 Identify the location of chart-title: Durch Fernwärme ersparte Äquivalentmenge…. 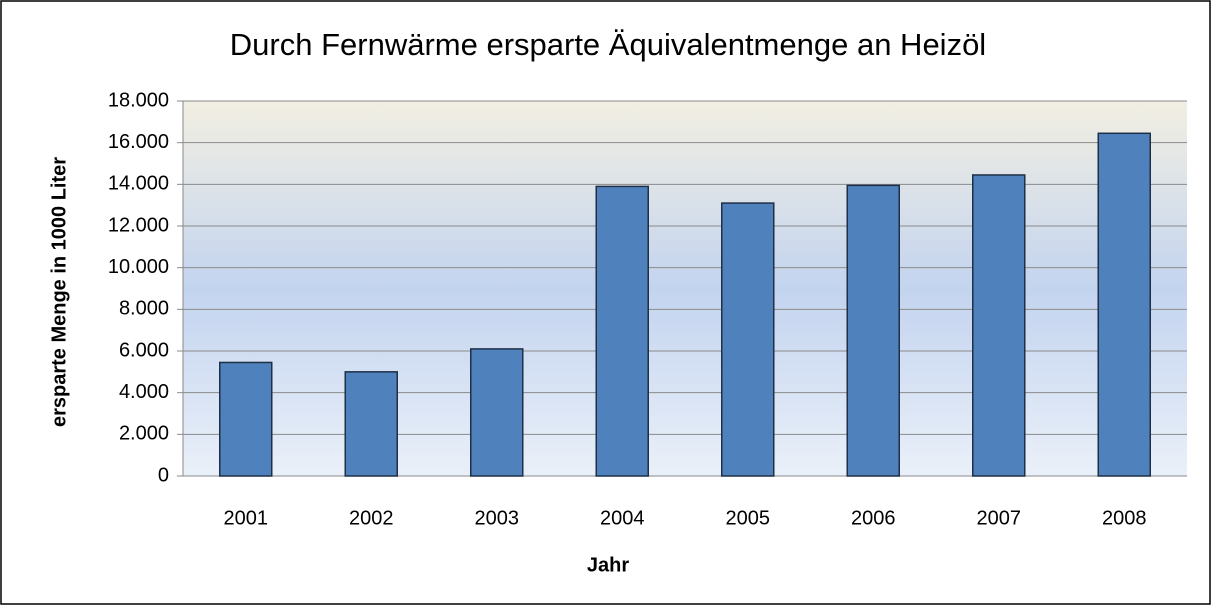
(608, 44).